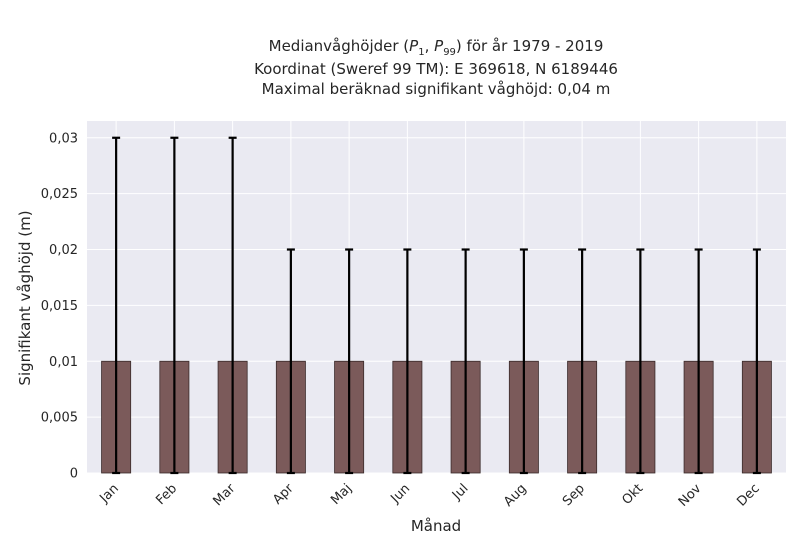 Image resolution: width=800 pixels, height=550 pixels. Describe the element at coordinates (515, 495) in the screenshot. I see `x-tick-label-aug: Aug` at that location.